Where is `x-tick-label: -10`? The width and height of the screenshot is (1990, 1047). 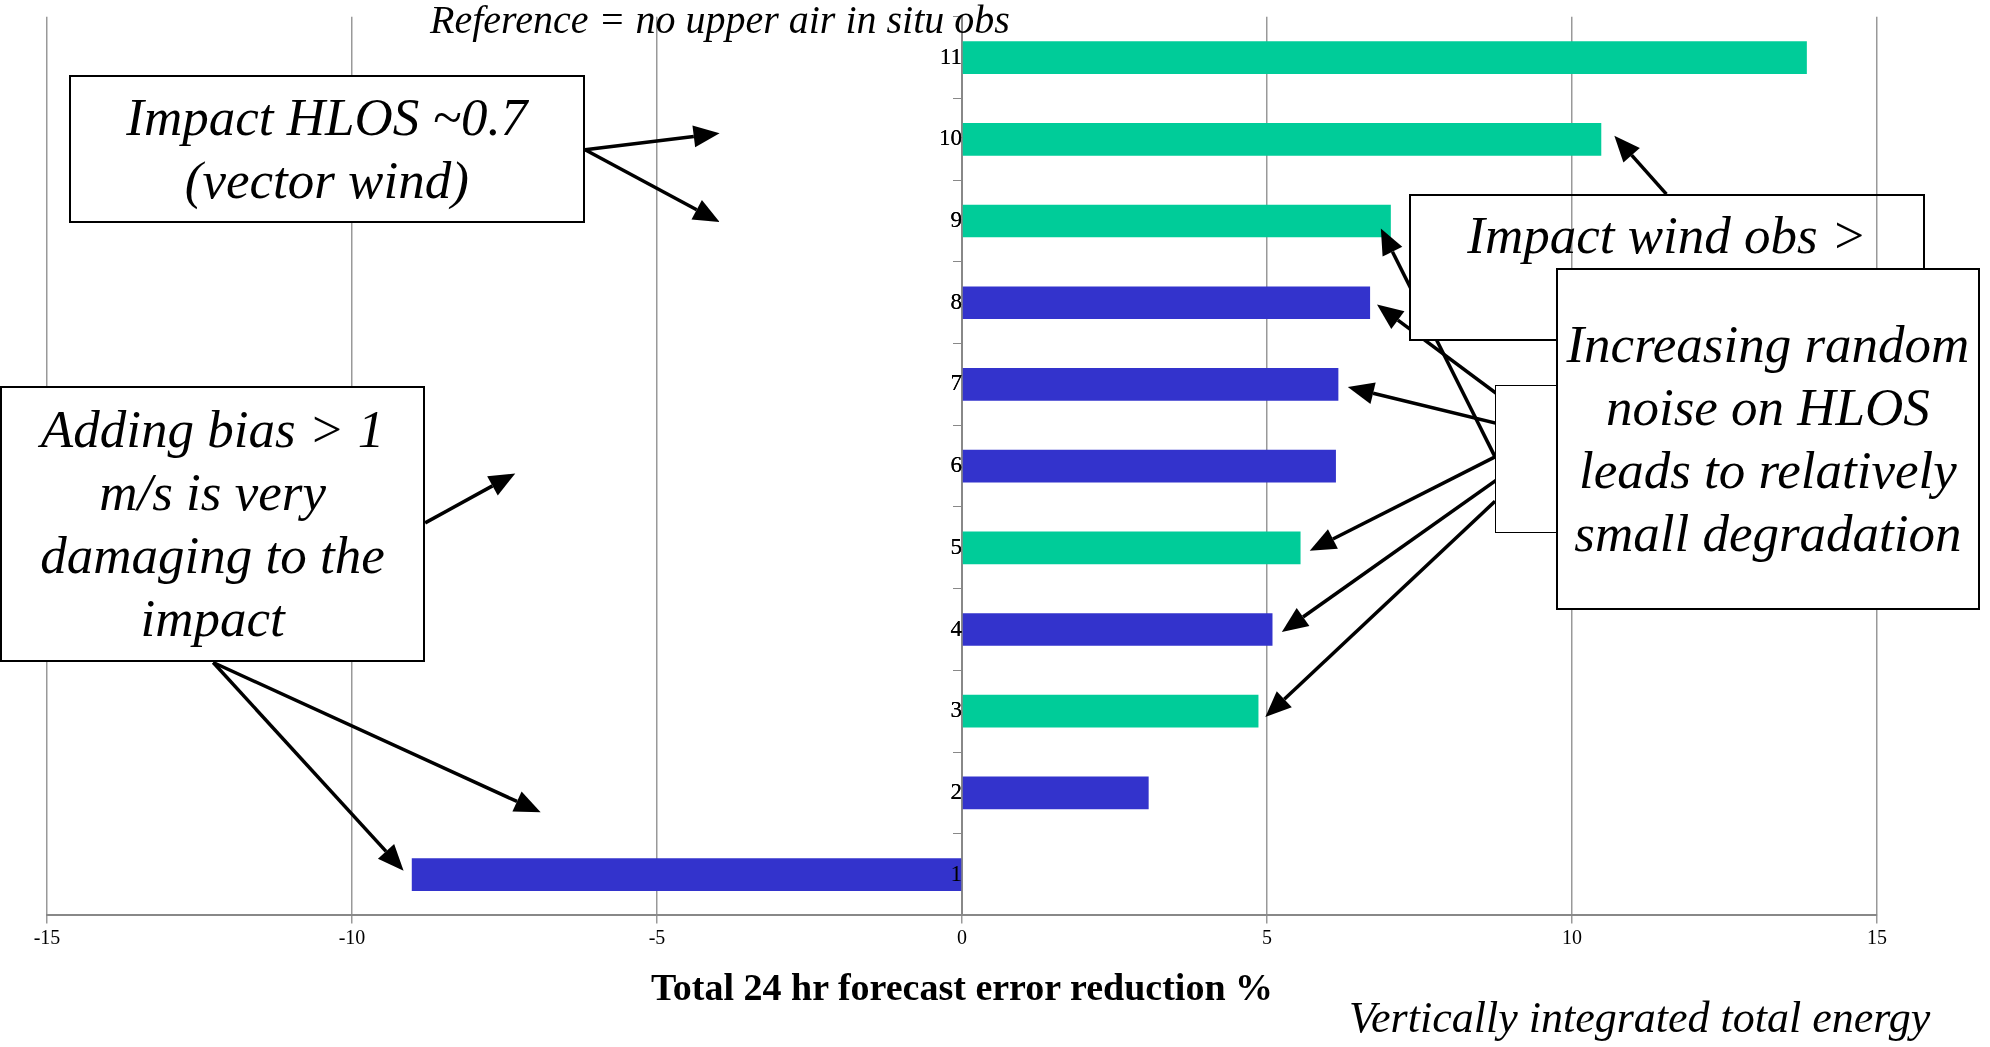
x-tick-label: -10 is located at coordinates (352, 936).